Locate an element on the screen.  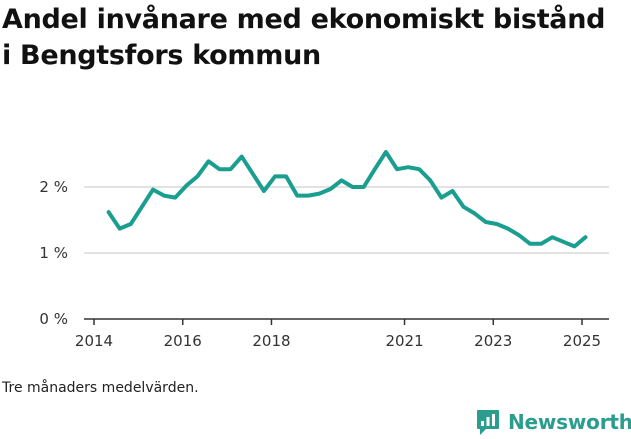
x-tick-label: 2016 is located at coordinates (183, 341).